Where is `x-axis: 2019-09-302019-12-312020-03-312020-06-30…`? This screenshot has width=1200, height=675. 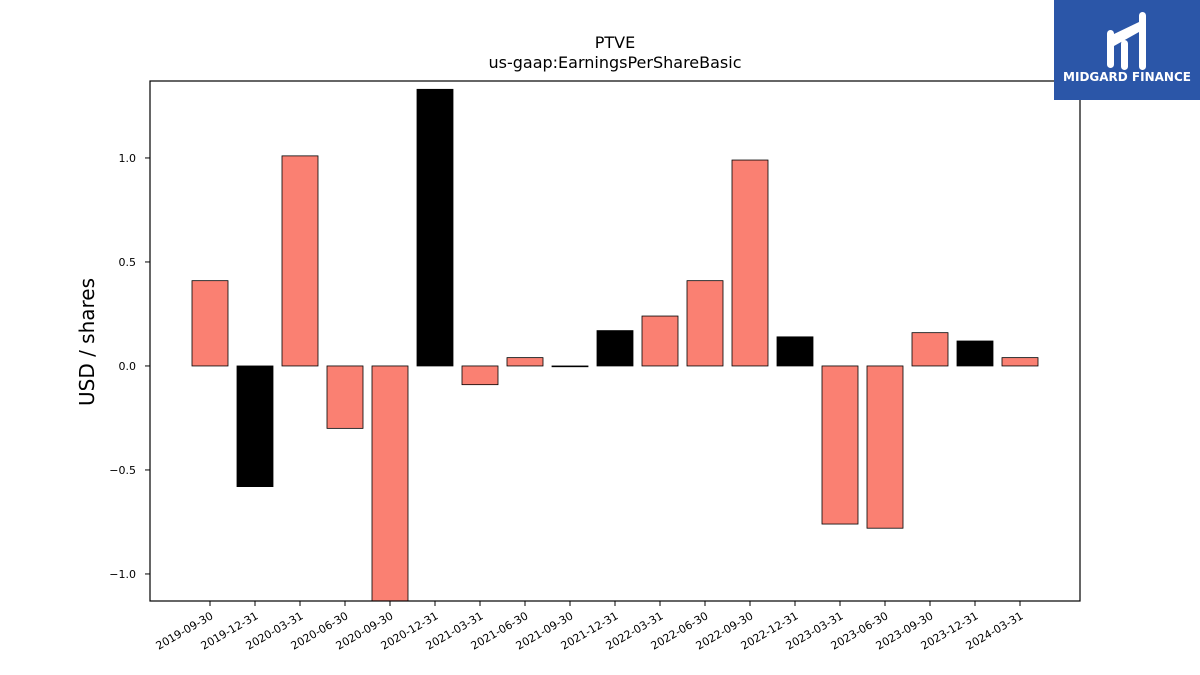
x-axis: 2019-09-302019-12-312020-03-312020-06-30… is located at coordinates (590, 627).